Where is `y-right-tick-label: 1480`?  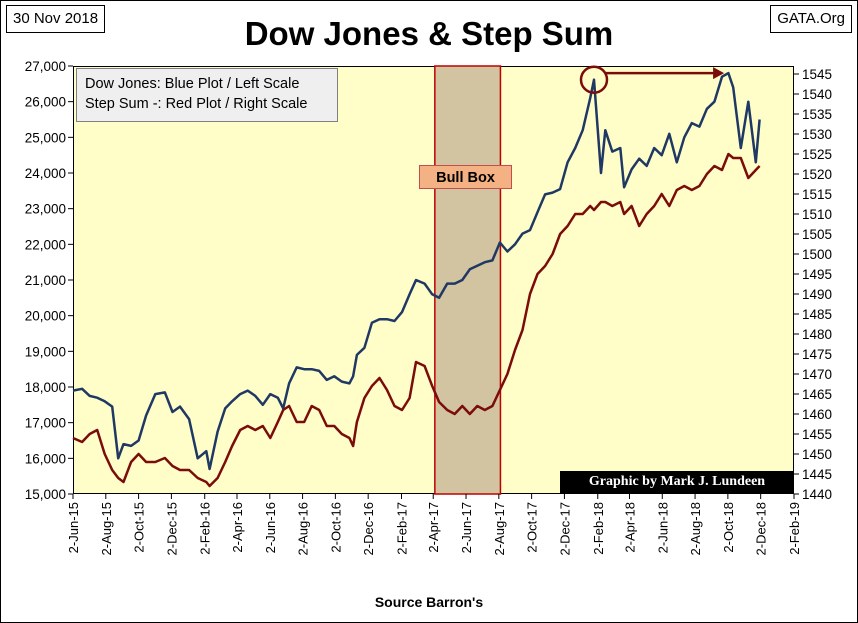 y-right-tick-label: 1480 is located at coordinates (817, 334).